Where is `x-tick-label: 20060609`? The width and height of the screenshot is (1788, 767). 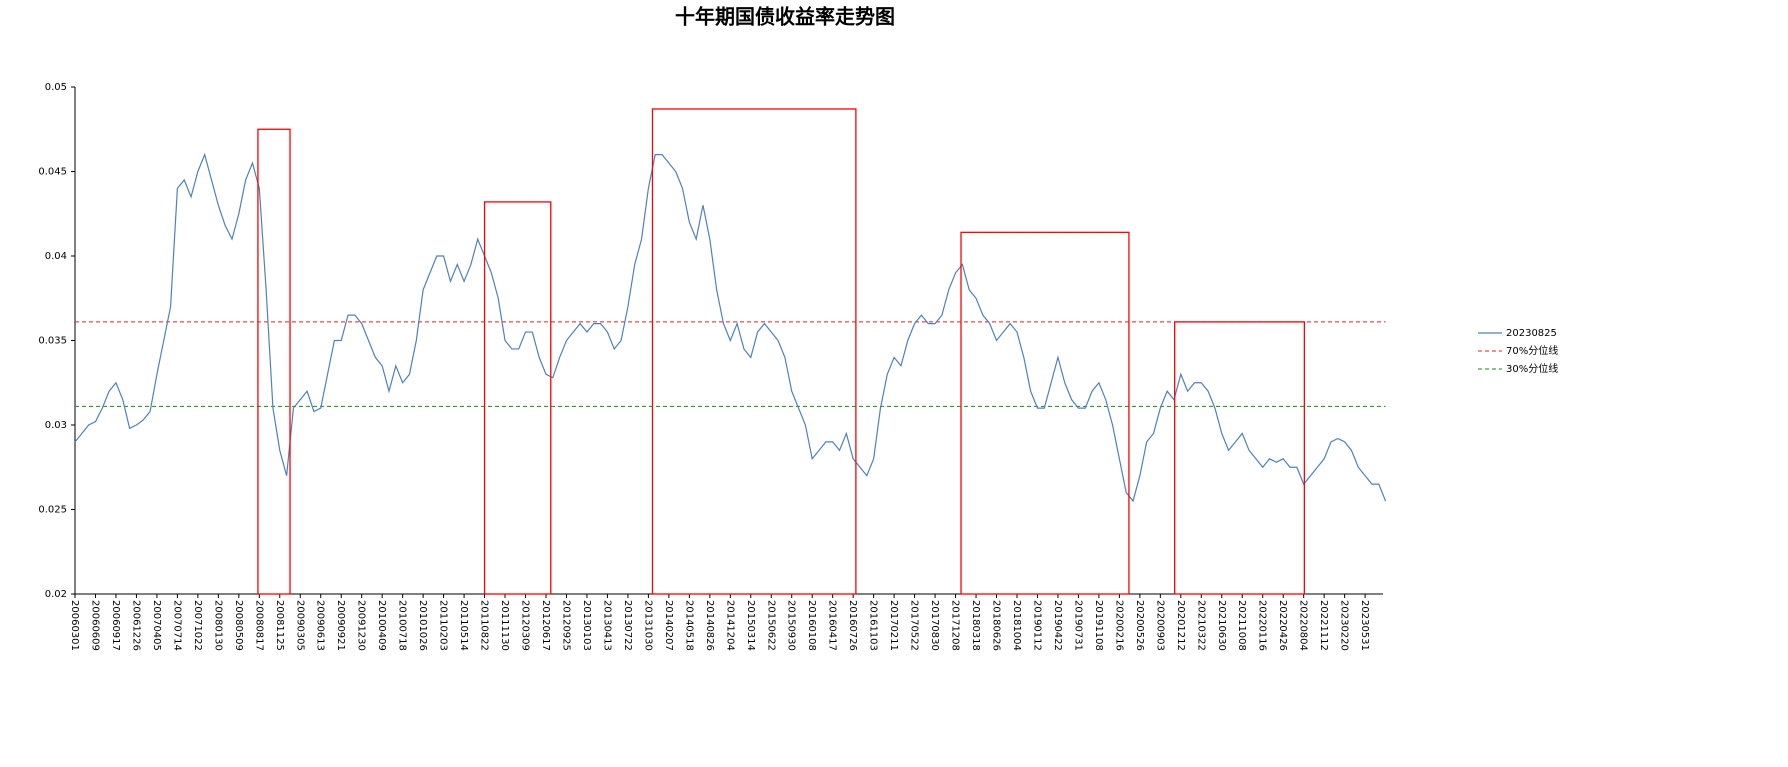
x-tick-label: 20060609 is located at coordinates (94, 625).